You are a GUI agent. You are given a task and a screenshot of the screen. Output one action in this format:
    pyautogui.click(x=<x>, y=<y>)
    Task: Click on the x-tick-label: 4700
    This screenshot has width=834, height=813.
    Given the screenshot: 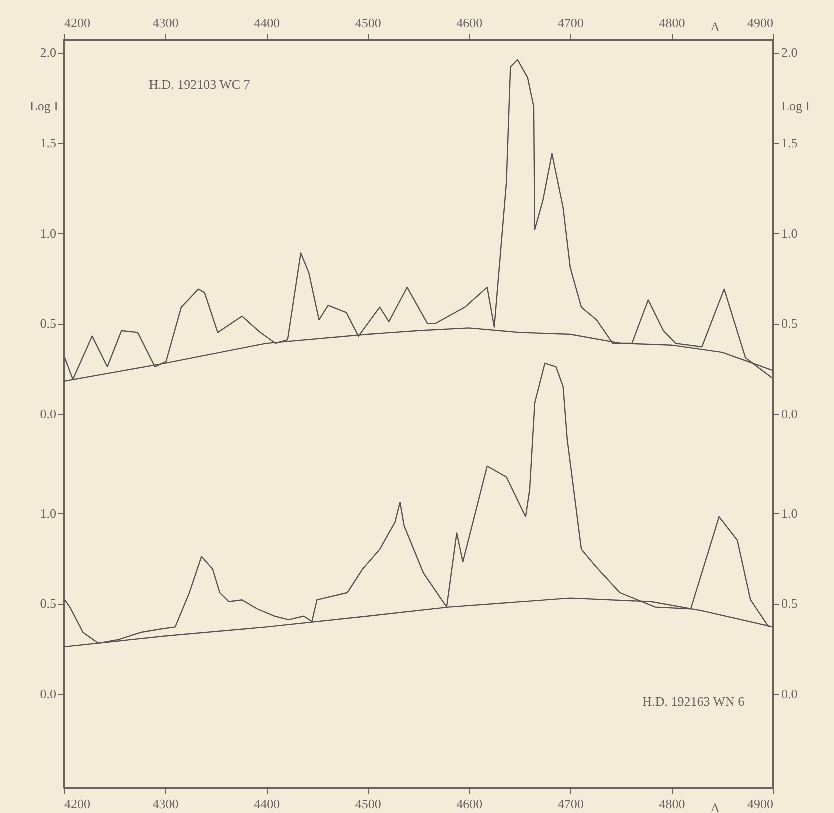 What is the action you would take?
    pyautogui.click(x=571, y=804)
    